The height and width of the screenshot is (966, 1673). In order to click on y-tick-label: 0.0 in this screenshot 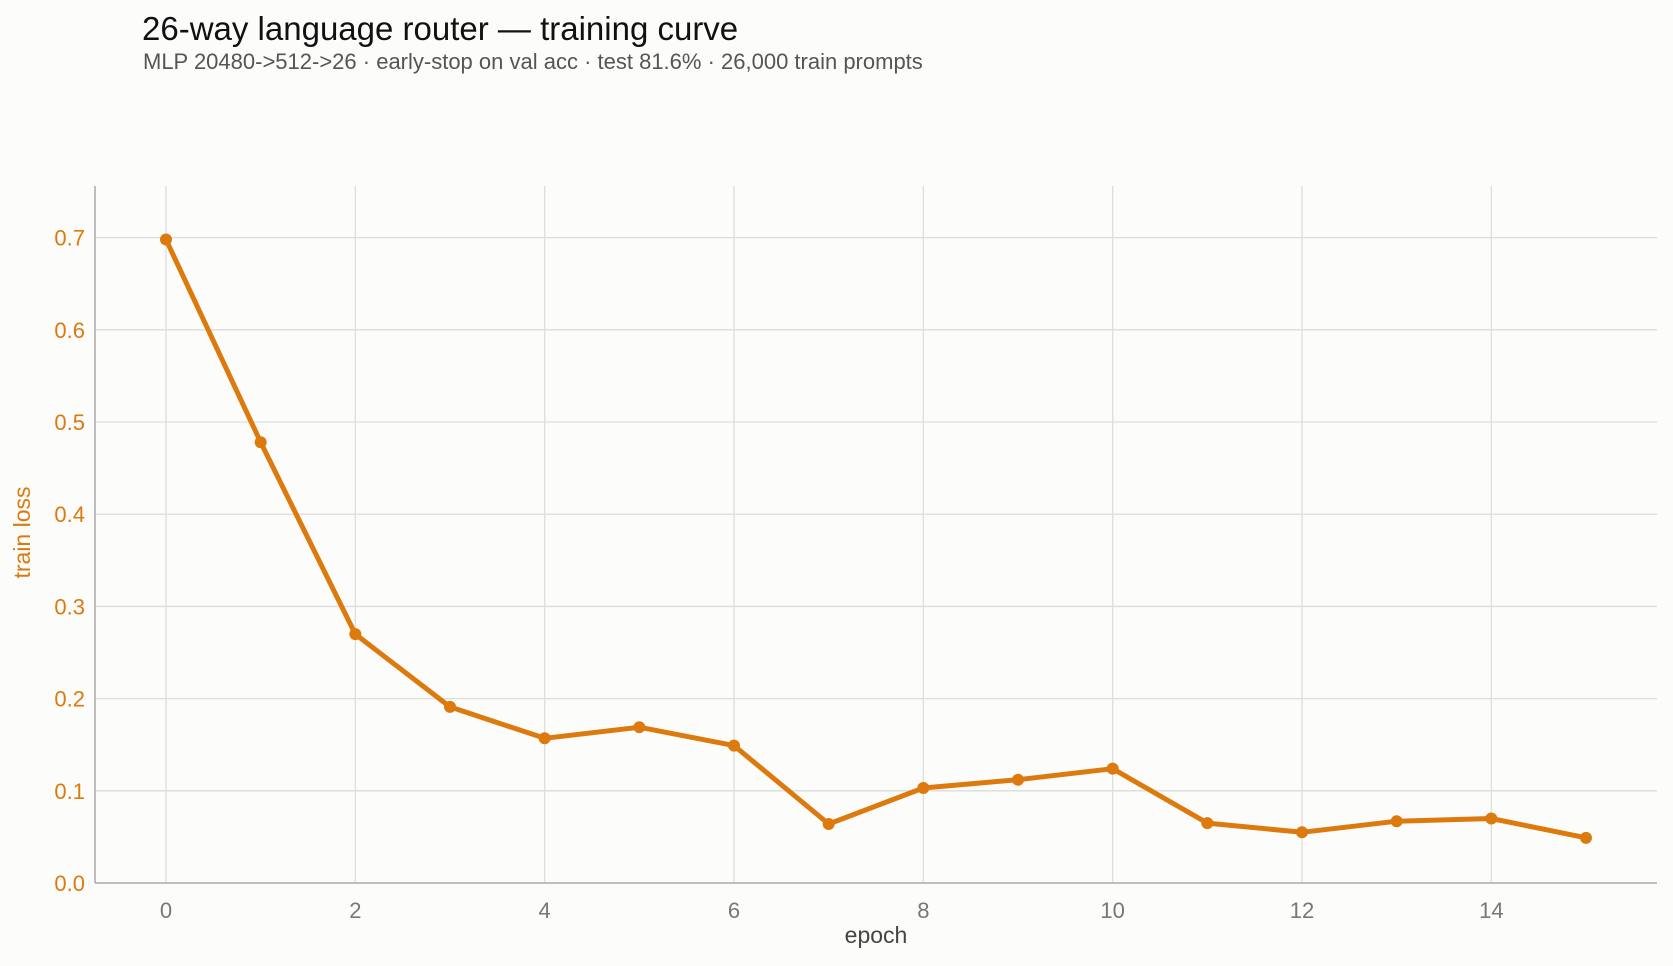, I will do `click(69, 883)`.